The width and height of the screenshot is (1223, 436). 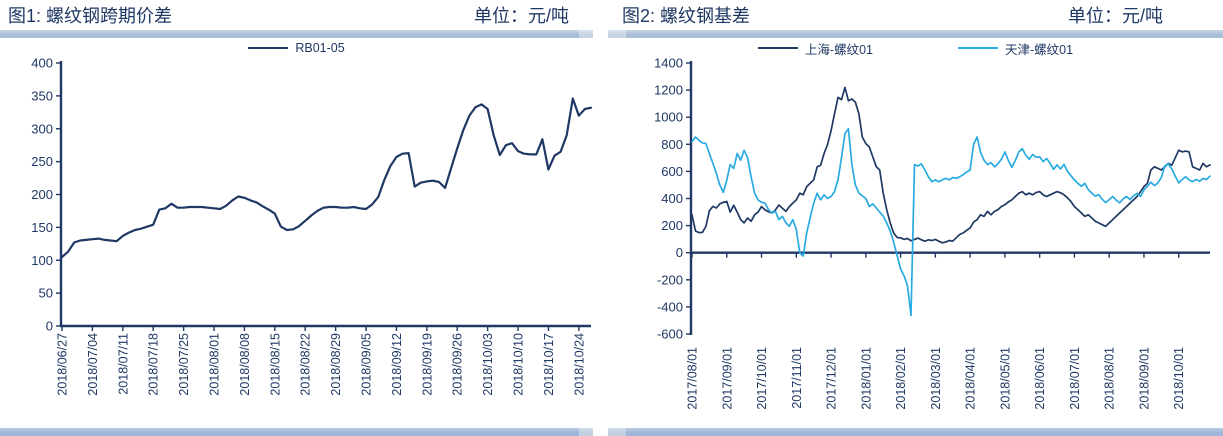 What do you see at coordinates (275, 364) in the screenshot?
I see `svg-text: 2018/08/15` at bounding box center [275, 364].